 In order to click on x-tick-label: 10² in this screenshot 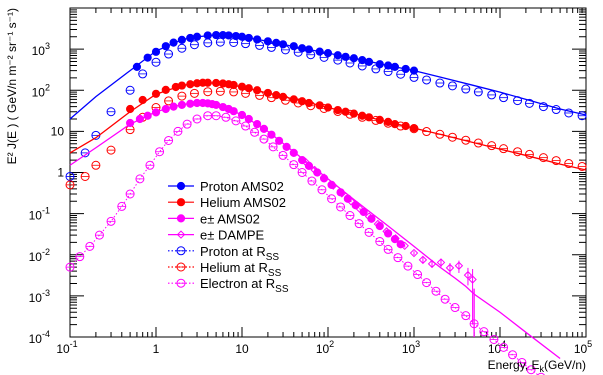, I will do `click(325, 347)`.